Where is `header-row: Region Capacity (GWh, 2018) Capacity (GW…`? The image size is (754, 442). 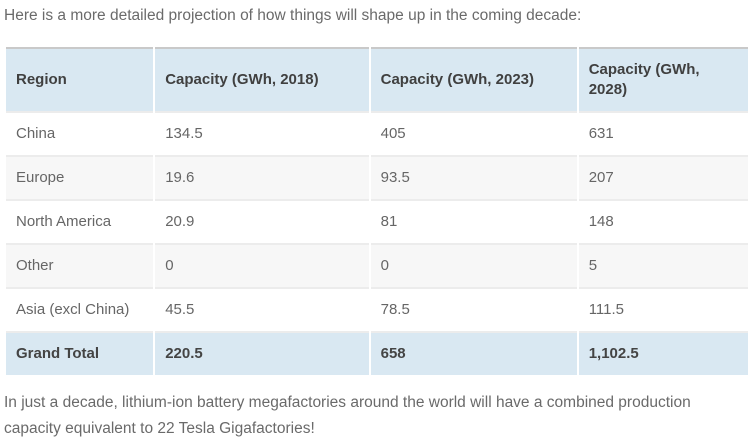 header-row: Region Capacity (GWh, 2018) Capacity (GW… is located at coordinates (377, 80).